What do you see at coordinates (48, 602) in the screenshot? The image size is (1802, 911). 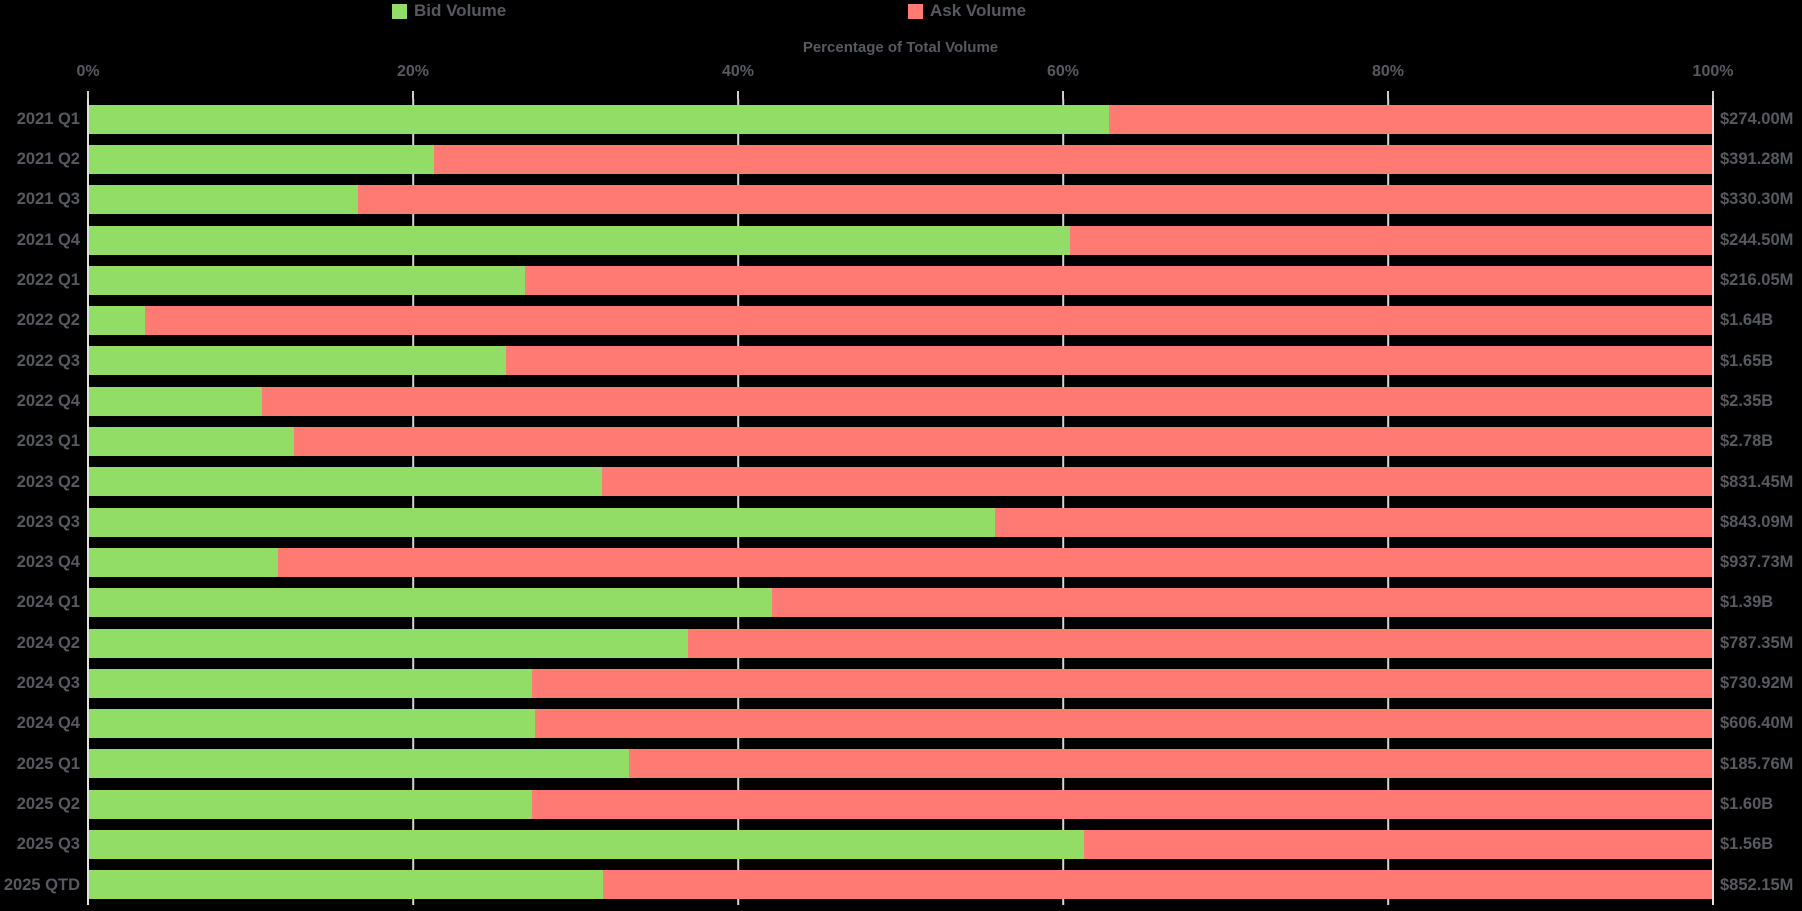 I see `category-label: 2024 Q1` at bounding box center [48, 602].